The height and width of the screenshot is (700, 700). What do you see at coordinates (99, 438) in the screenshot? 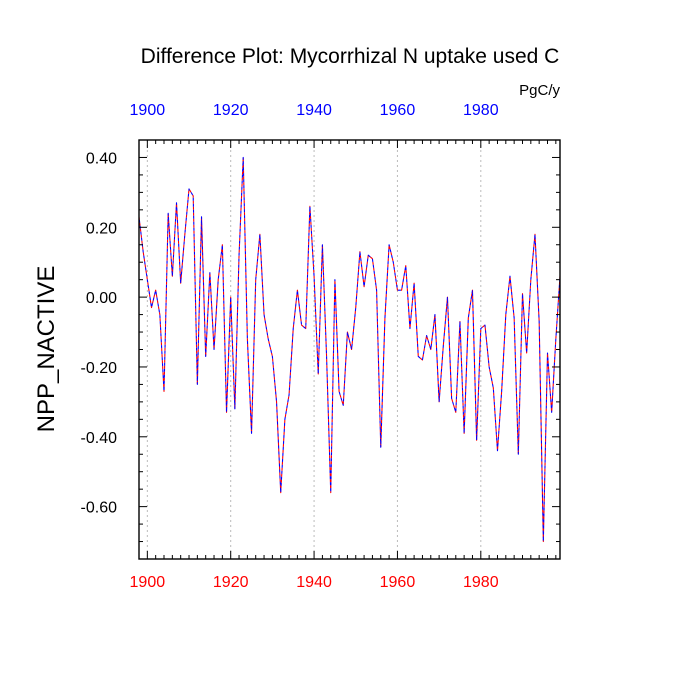
I see `y-tick-label: -0.40` at bounding box center [99, 438].